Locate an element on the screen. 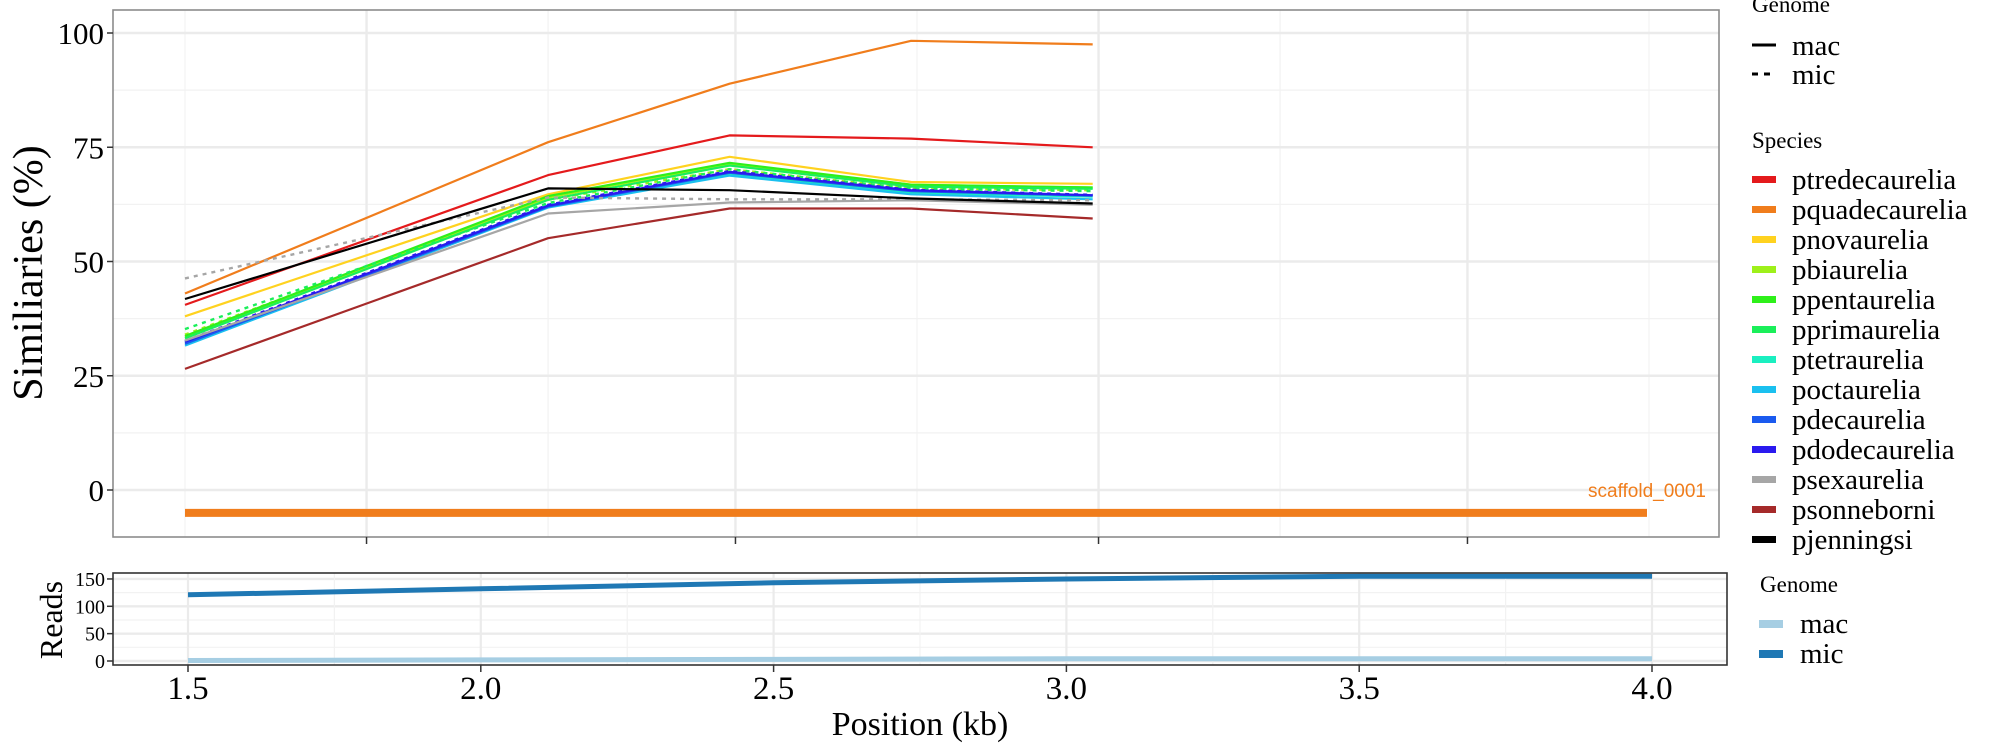 The image size is (2000, 750). x-tick-label: 1.5 is located at coordinates (187, 689).